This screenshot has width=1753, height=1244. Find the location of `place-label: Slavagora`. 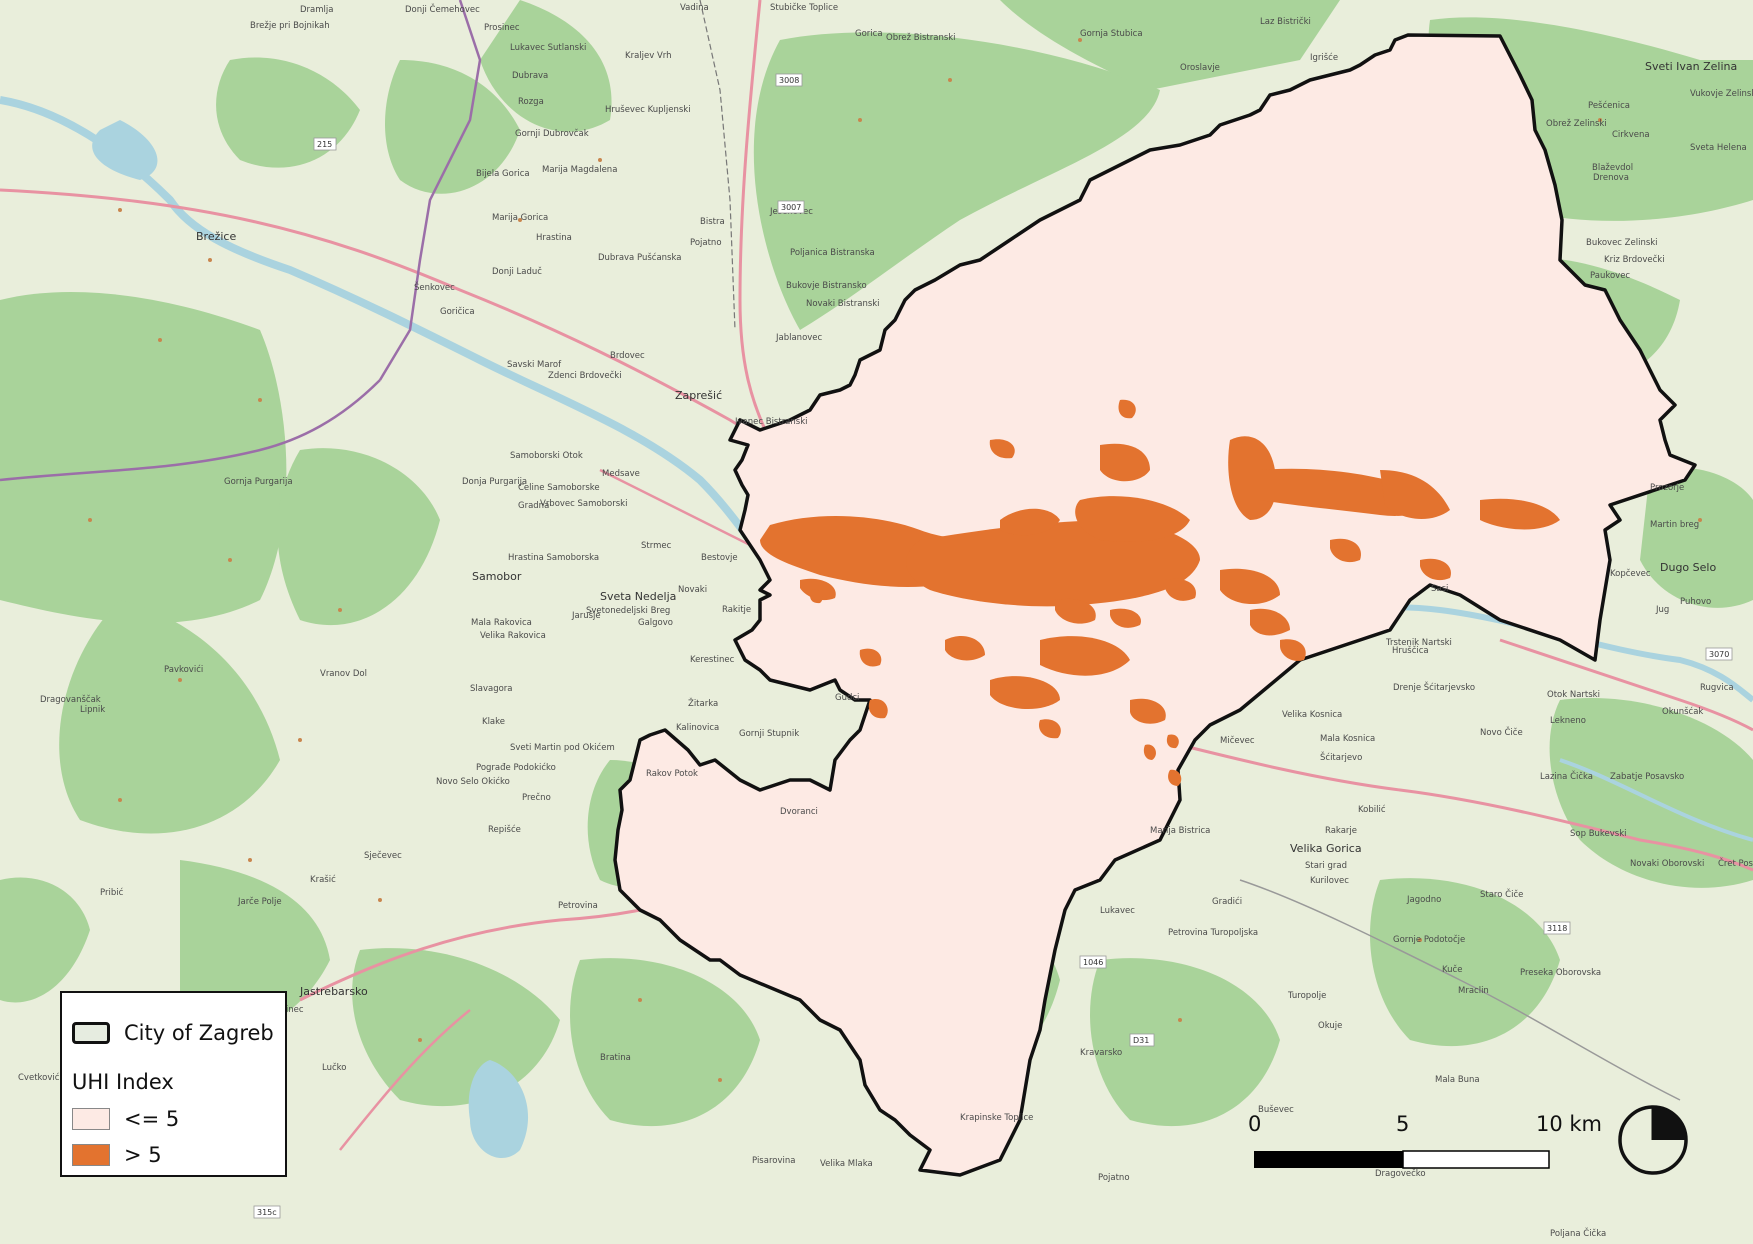

place-label: Slavagora is located at coordinates (491, 689).